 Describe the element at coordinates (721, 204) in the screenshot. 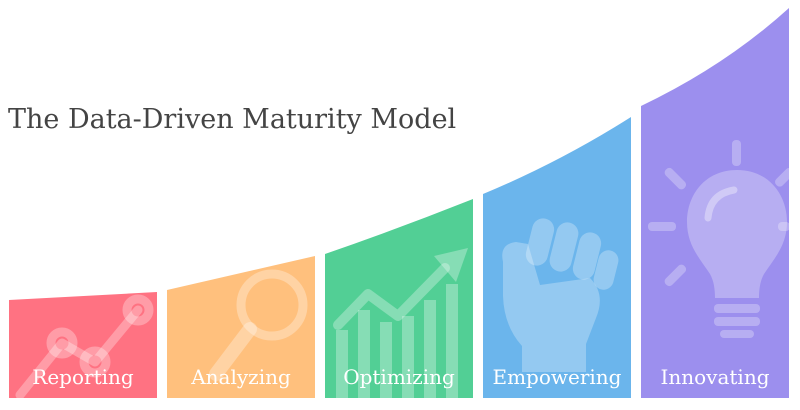

I see `lightbulb-highlight` at that location.